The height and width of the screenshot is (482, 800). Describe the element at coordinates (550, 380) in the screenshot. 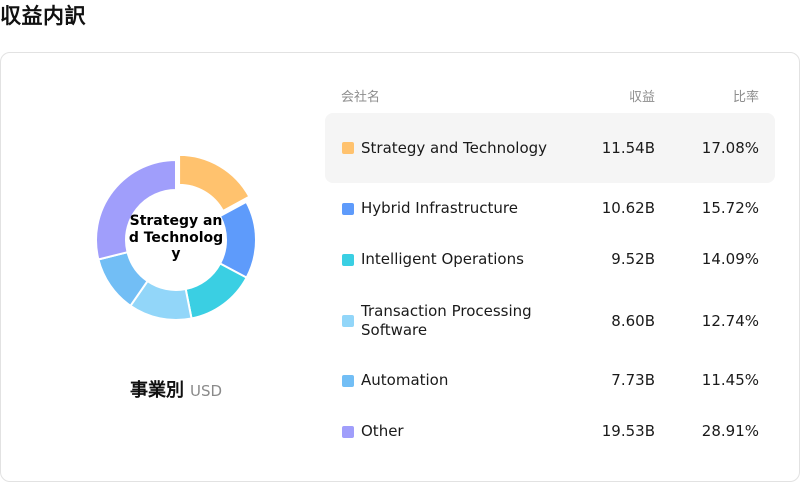

I see `table-row: Automation 7.73B 11.45%` at that location.